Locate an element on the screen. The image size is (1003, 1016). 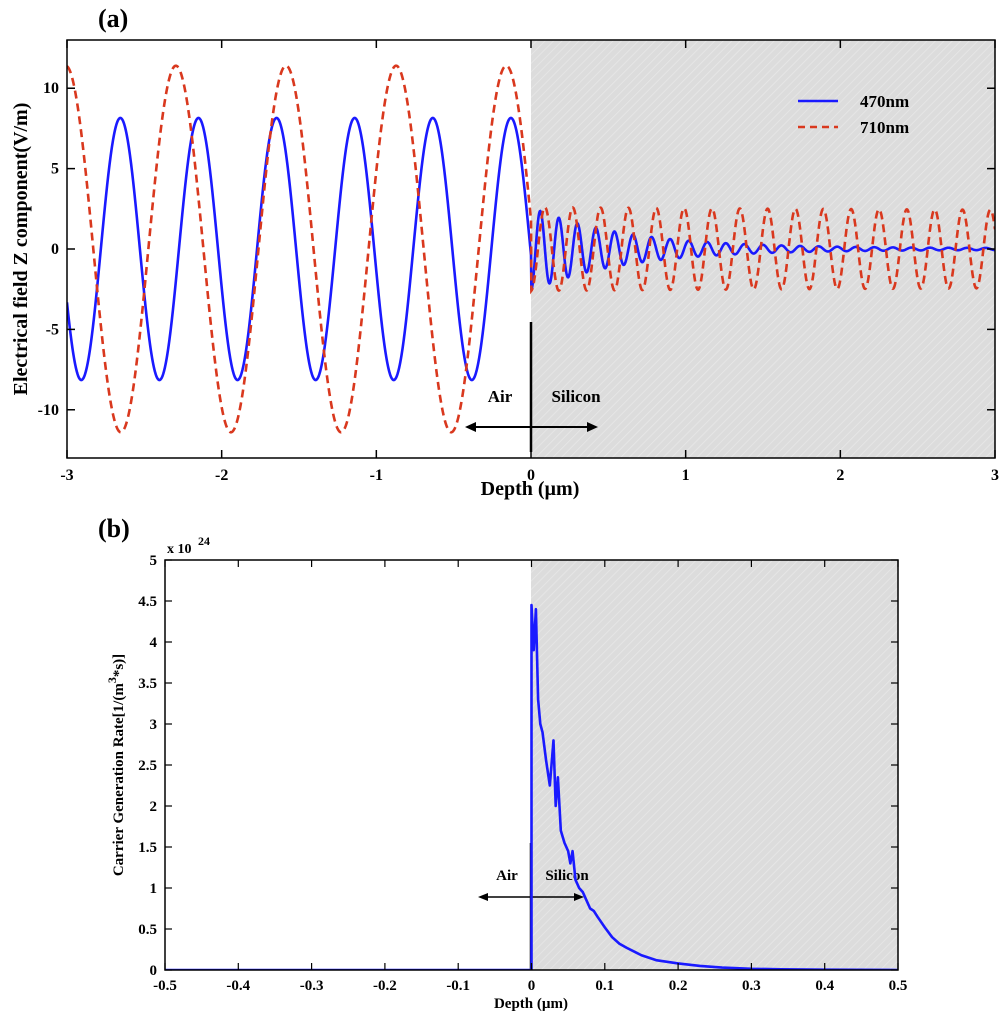
panel-b-y-tick-label: 1.5 is located at coordinates (147, 848).